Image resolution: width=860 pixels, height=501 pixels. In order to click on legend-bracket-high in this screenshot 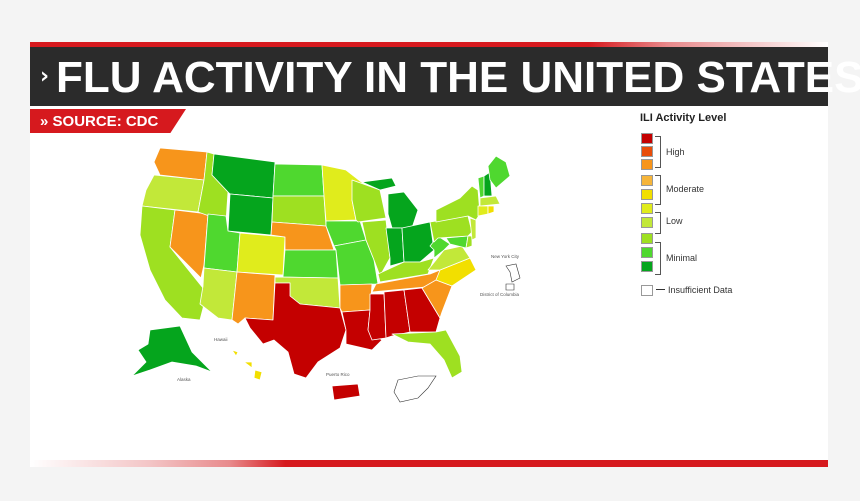, I will do `click(658, 152)`.